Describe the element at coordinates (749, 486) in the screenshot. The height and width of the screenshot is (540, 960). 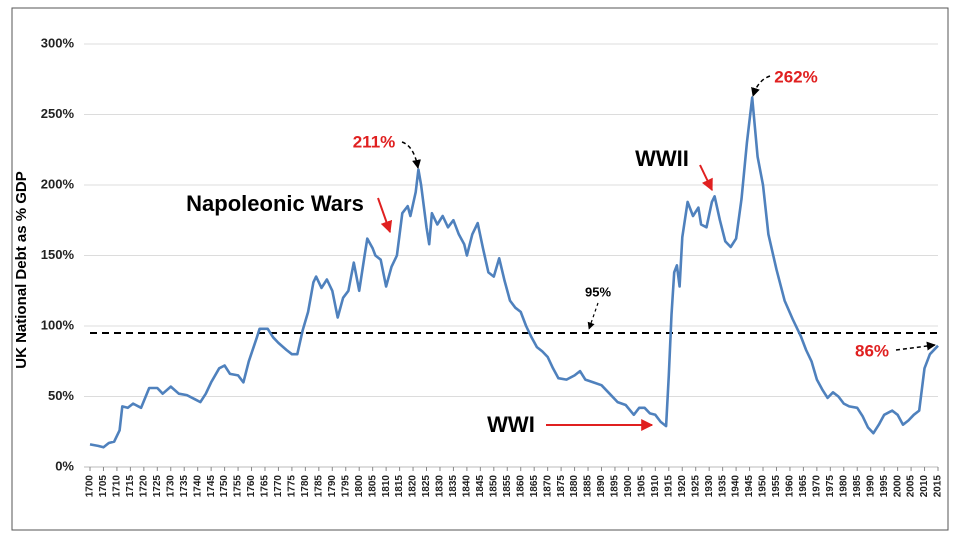
I see `x-tick-label: 1945` at that location.